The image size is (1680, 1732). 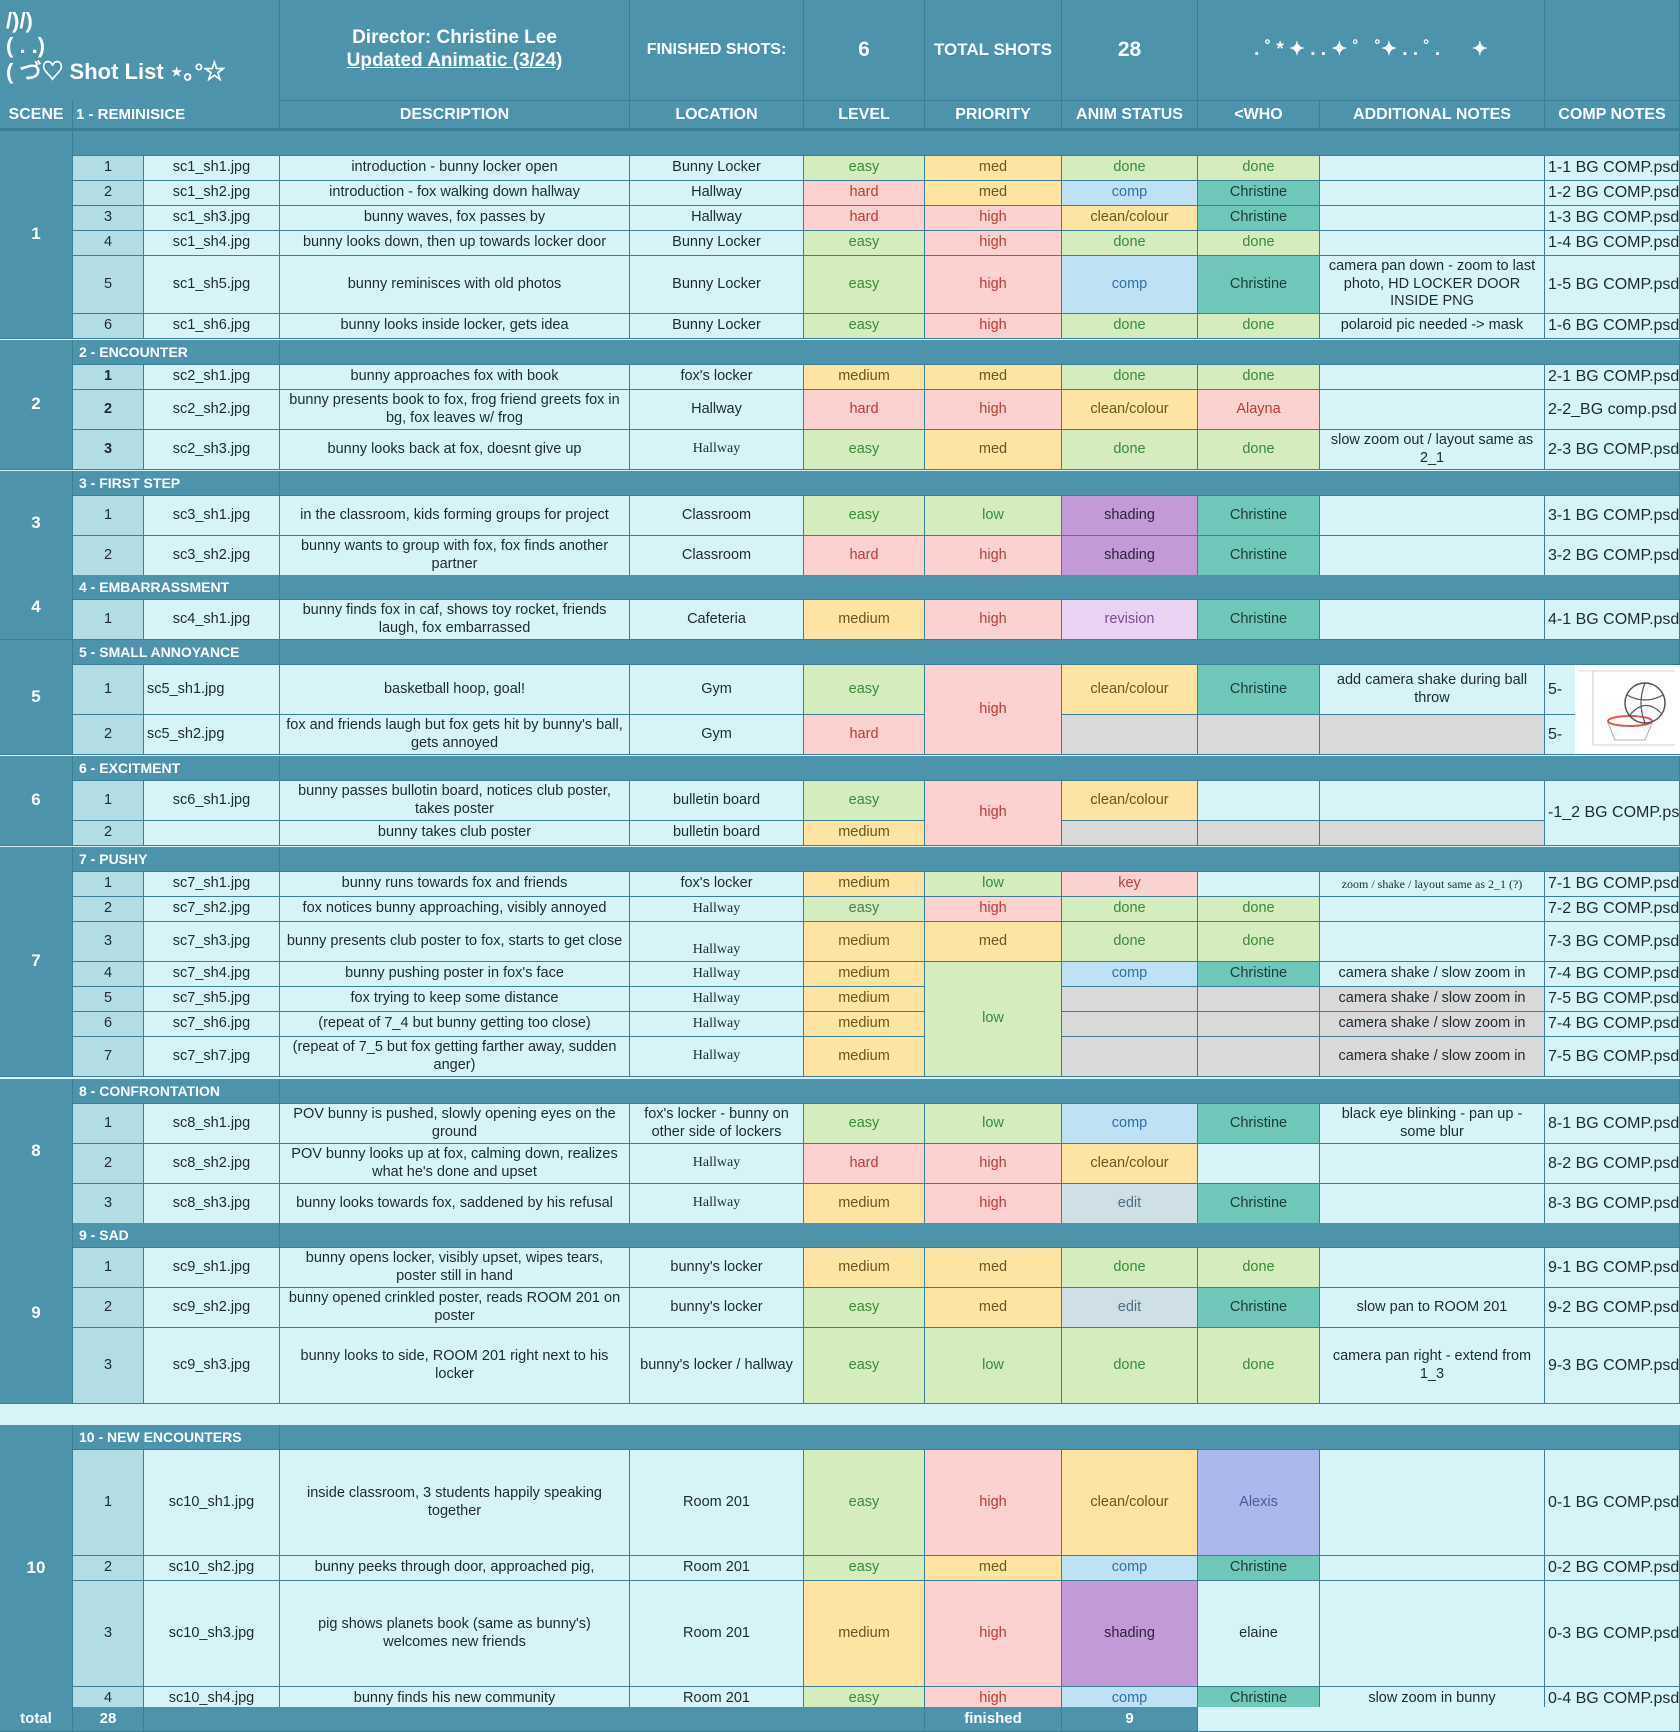 I want to click on shot-anim-status: key, so click(x=1130, y=884).